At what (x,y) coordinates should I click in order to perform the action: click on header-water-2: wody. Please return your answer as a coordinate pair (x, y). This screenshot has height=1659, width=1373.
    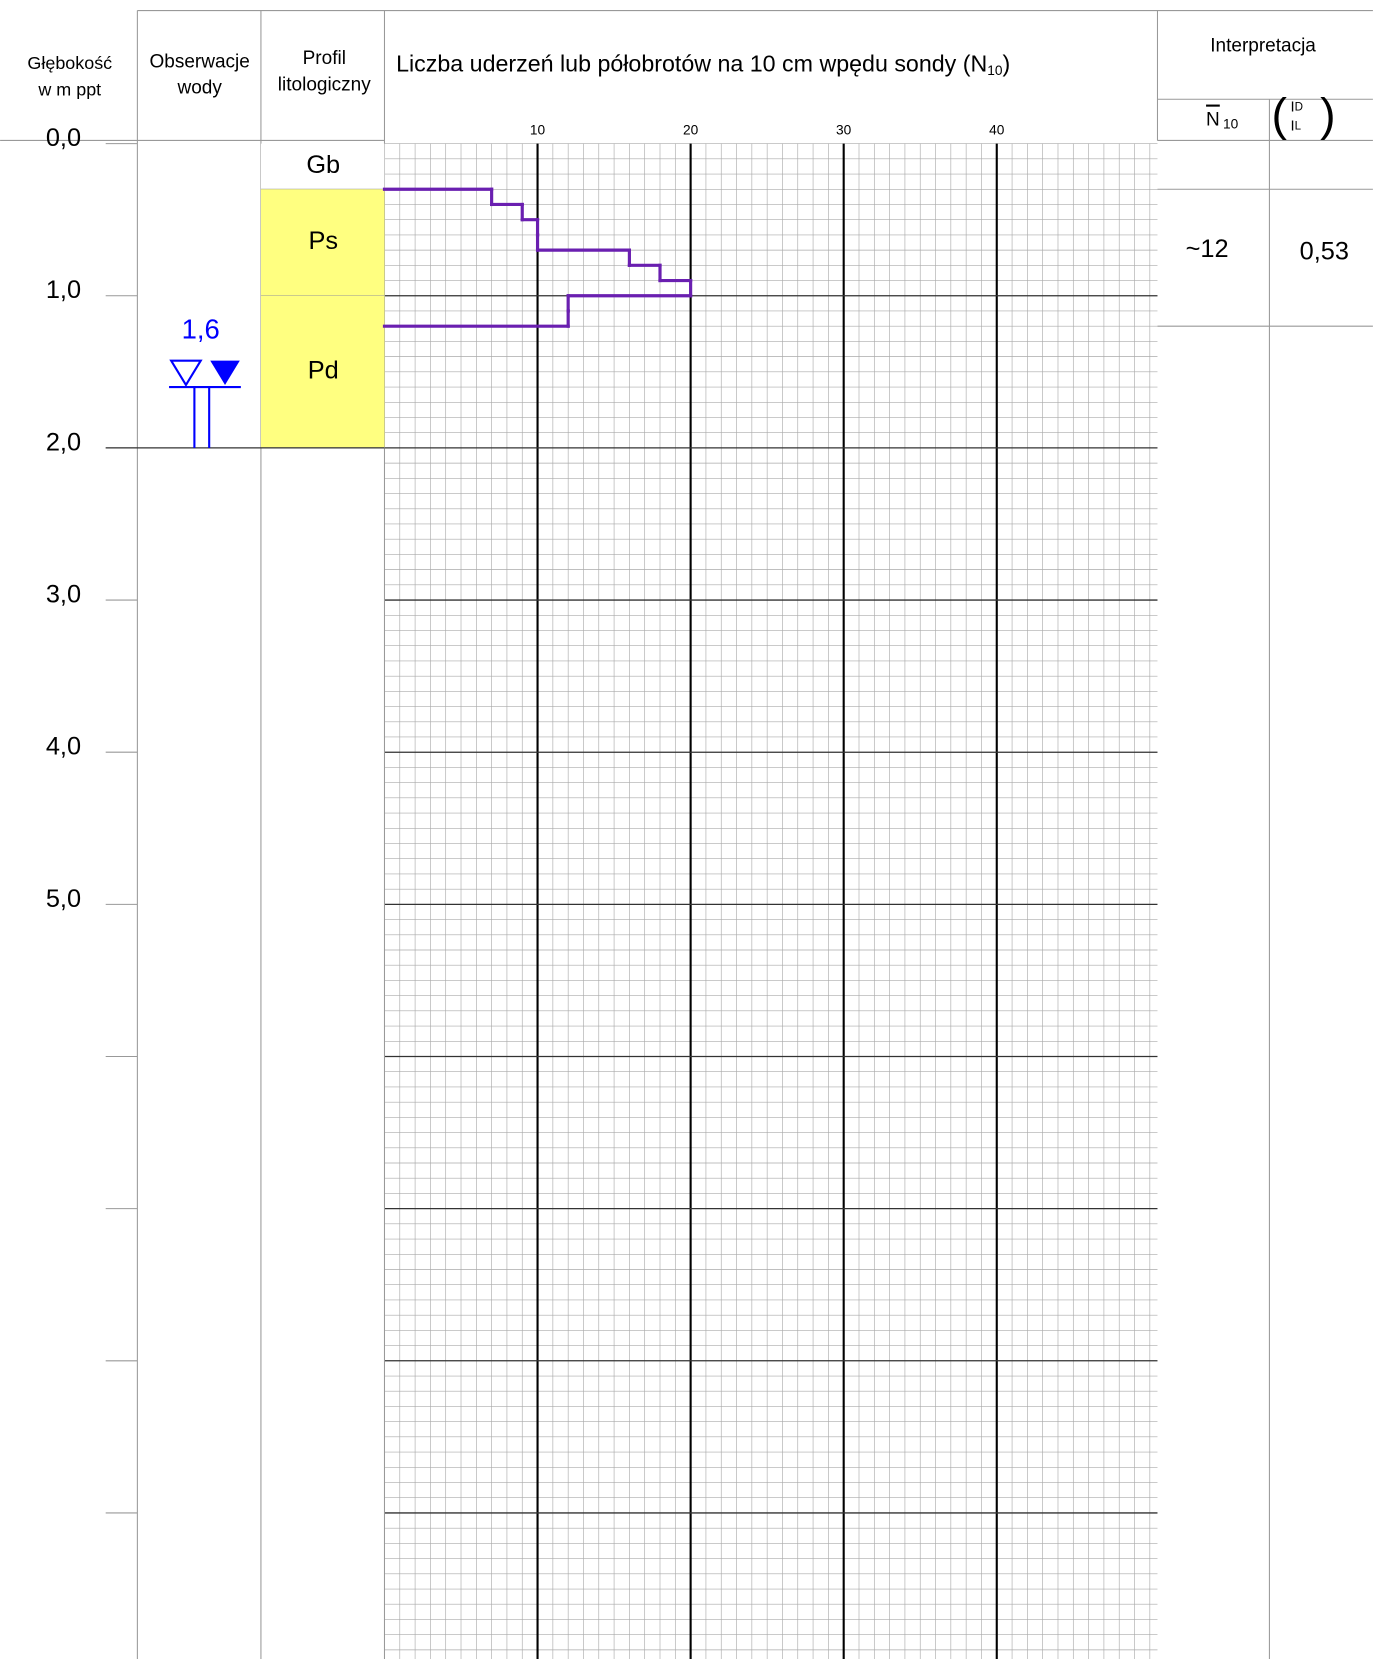
    Looking at the image, I should click on (199, 88).